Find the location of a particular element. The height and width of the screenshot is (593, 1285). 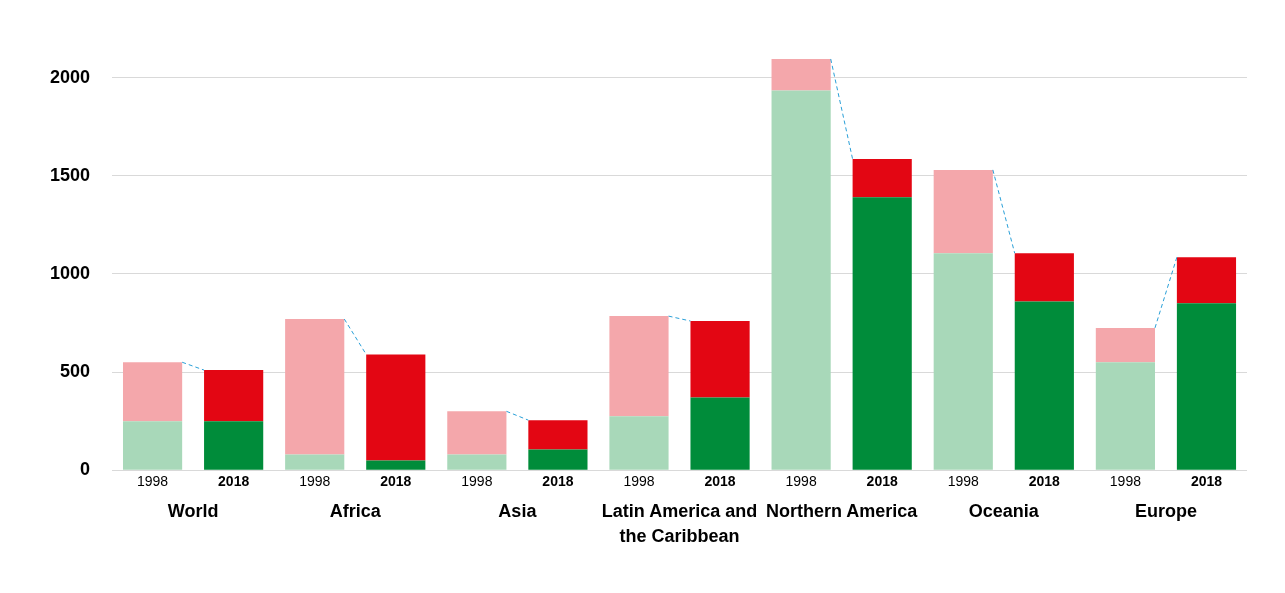

y-tick-label: 1000 is located at coordinates (70, 272).